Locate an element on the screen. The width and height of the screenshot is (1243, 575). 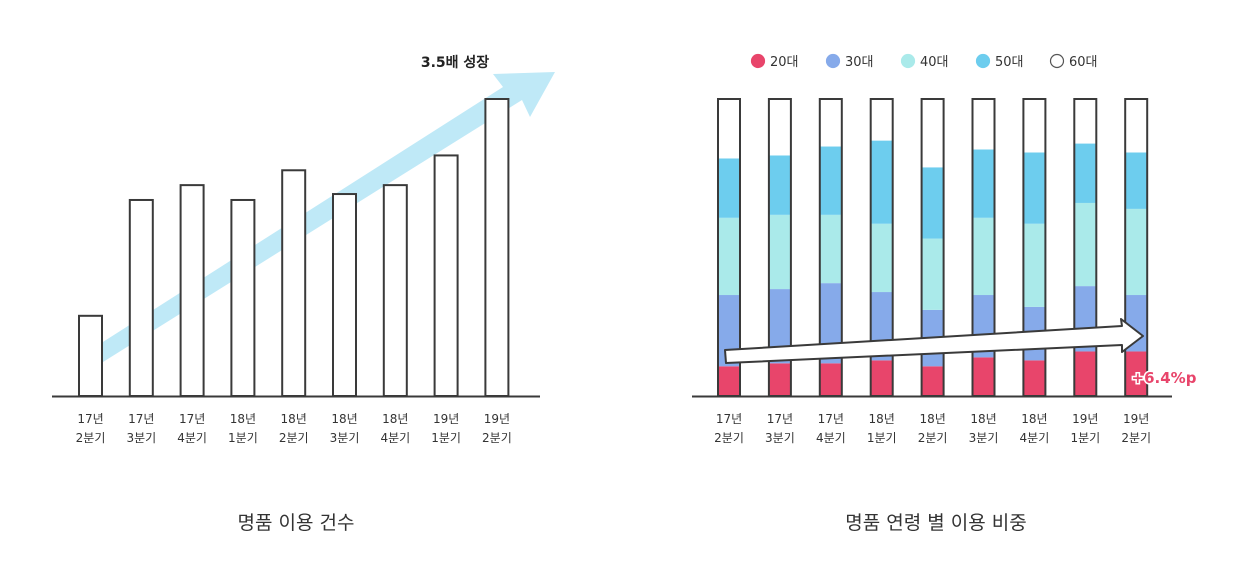
legend-label: 50대 is located at coordinates (1009, 62).